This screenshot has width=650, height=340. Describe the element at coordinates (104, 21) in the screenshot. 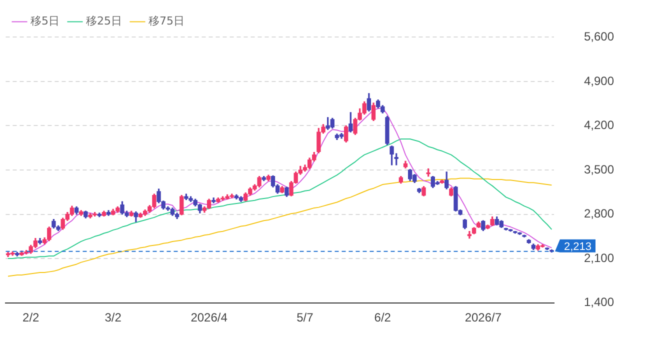

I see `legend-label: 移25日` at that location.